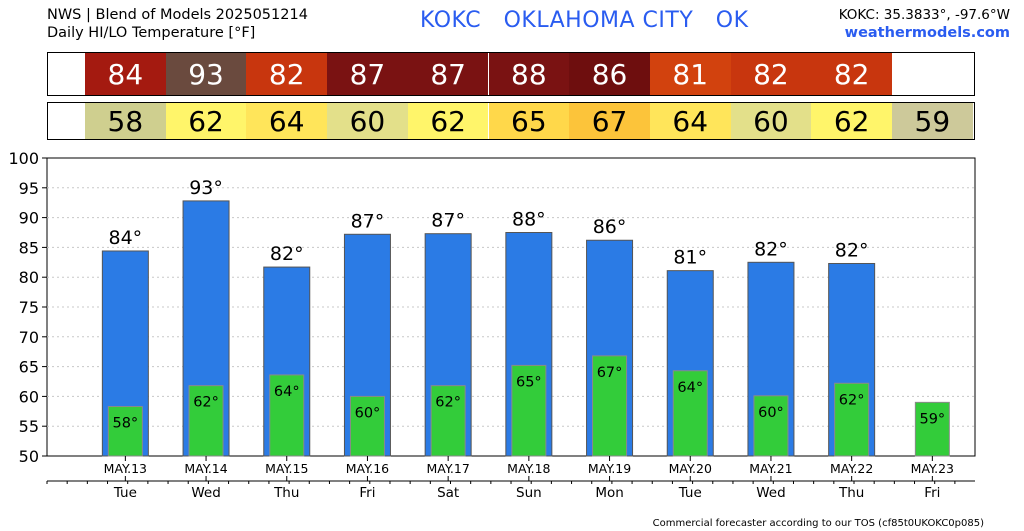 The image size is (1024, 531). I want to click on x-day-label: Mon, so click(609, 493).